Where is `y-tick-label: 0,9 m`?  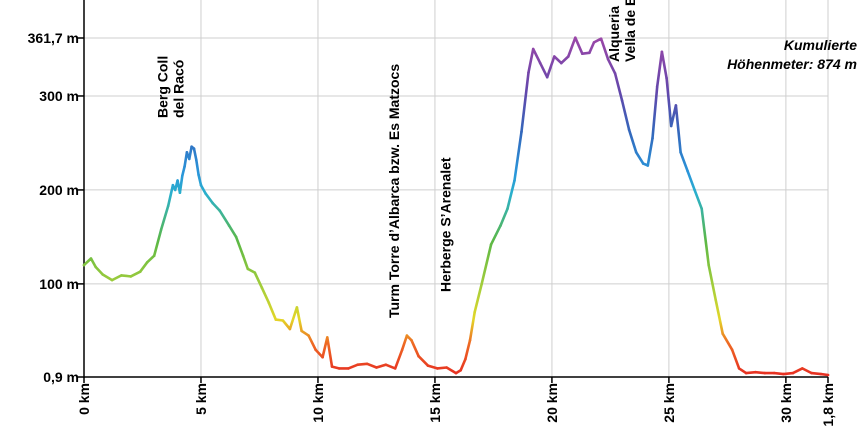
y-tick-label: 0,9 m is located at coordinates (61, 377).